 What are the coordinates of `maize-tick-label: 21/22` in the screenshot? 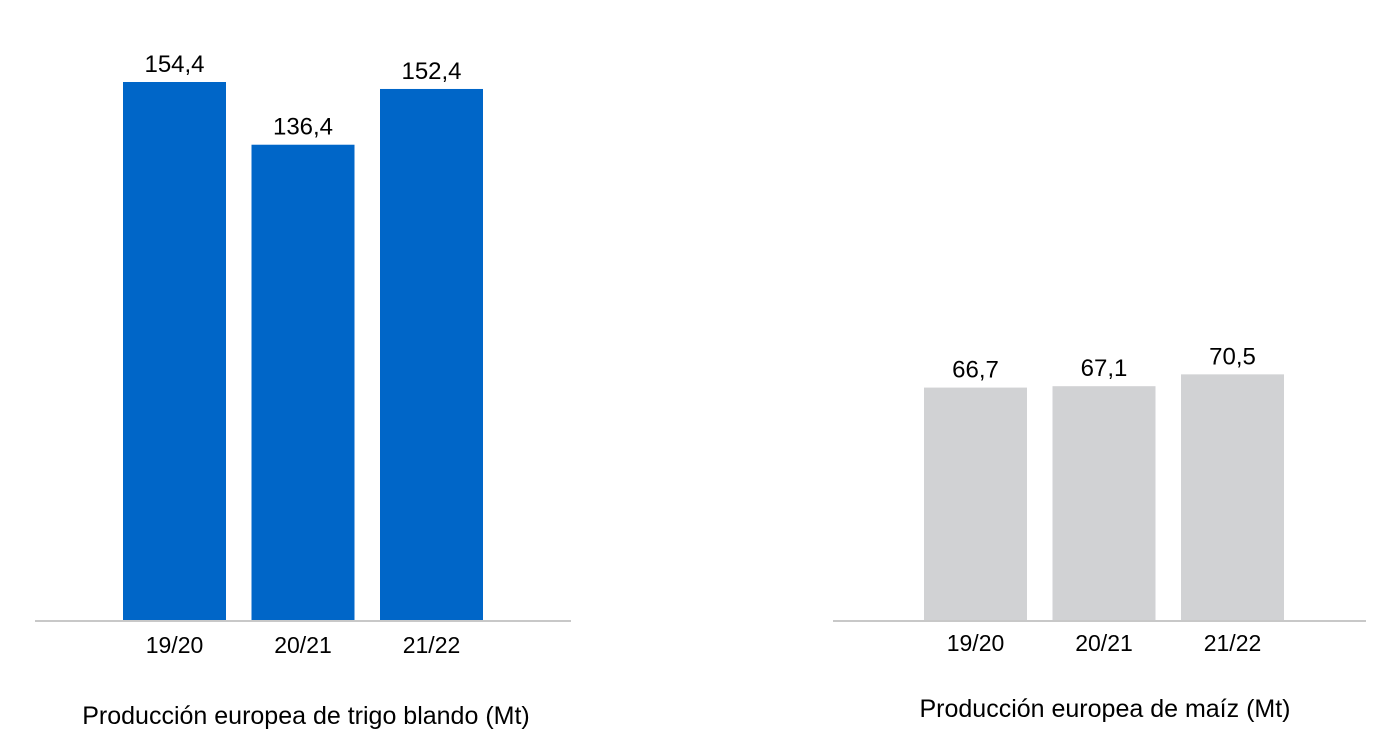 It's located at (1233, 643).